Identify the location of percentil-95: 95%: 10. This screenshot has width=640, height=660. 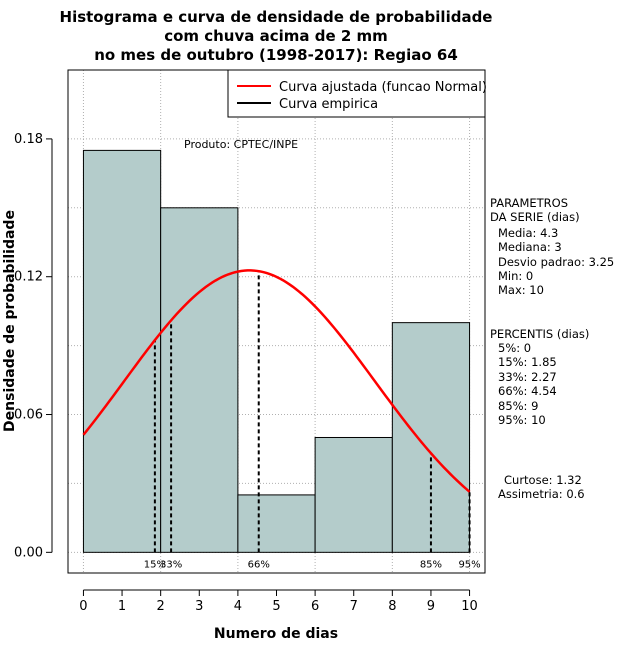
(522, 420).